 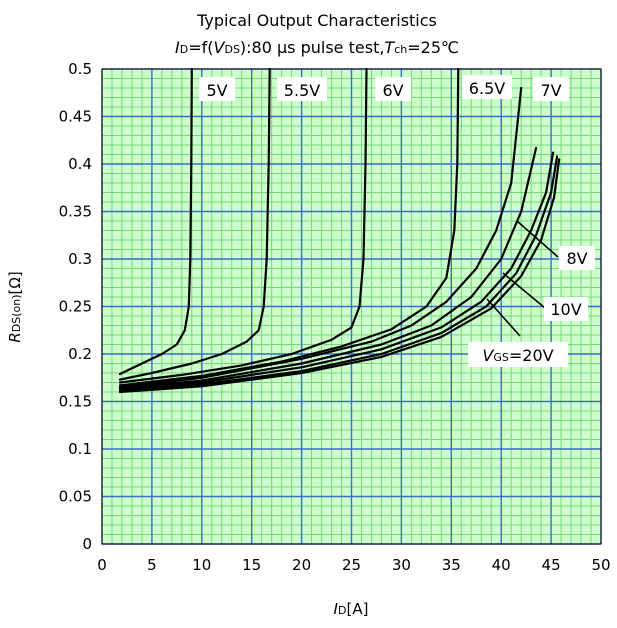 I want to click on xlabel-sub: D, so click(x=342, y=610).